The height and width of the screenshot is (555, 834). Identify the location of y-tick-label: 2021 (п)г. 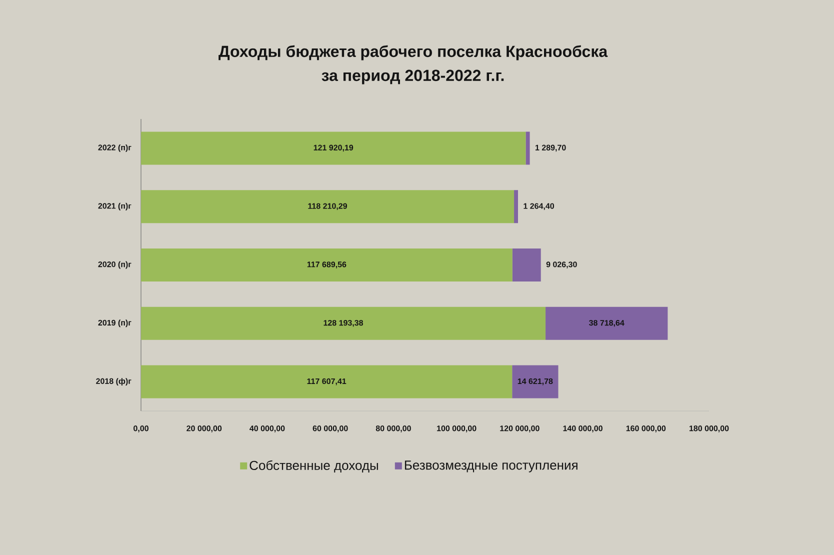
(115, 206).